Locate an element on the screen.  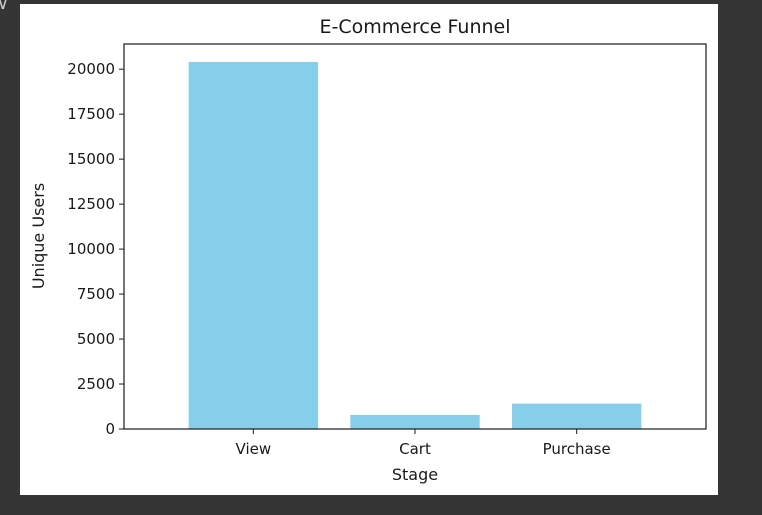
y-axis: 0 2500 5000 7500 10000 12500 15000 17500 20000 is located at coordinates (95, 249).